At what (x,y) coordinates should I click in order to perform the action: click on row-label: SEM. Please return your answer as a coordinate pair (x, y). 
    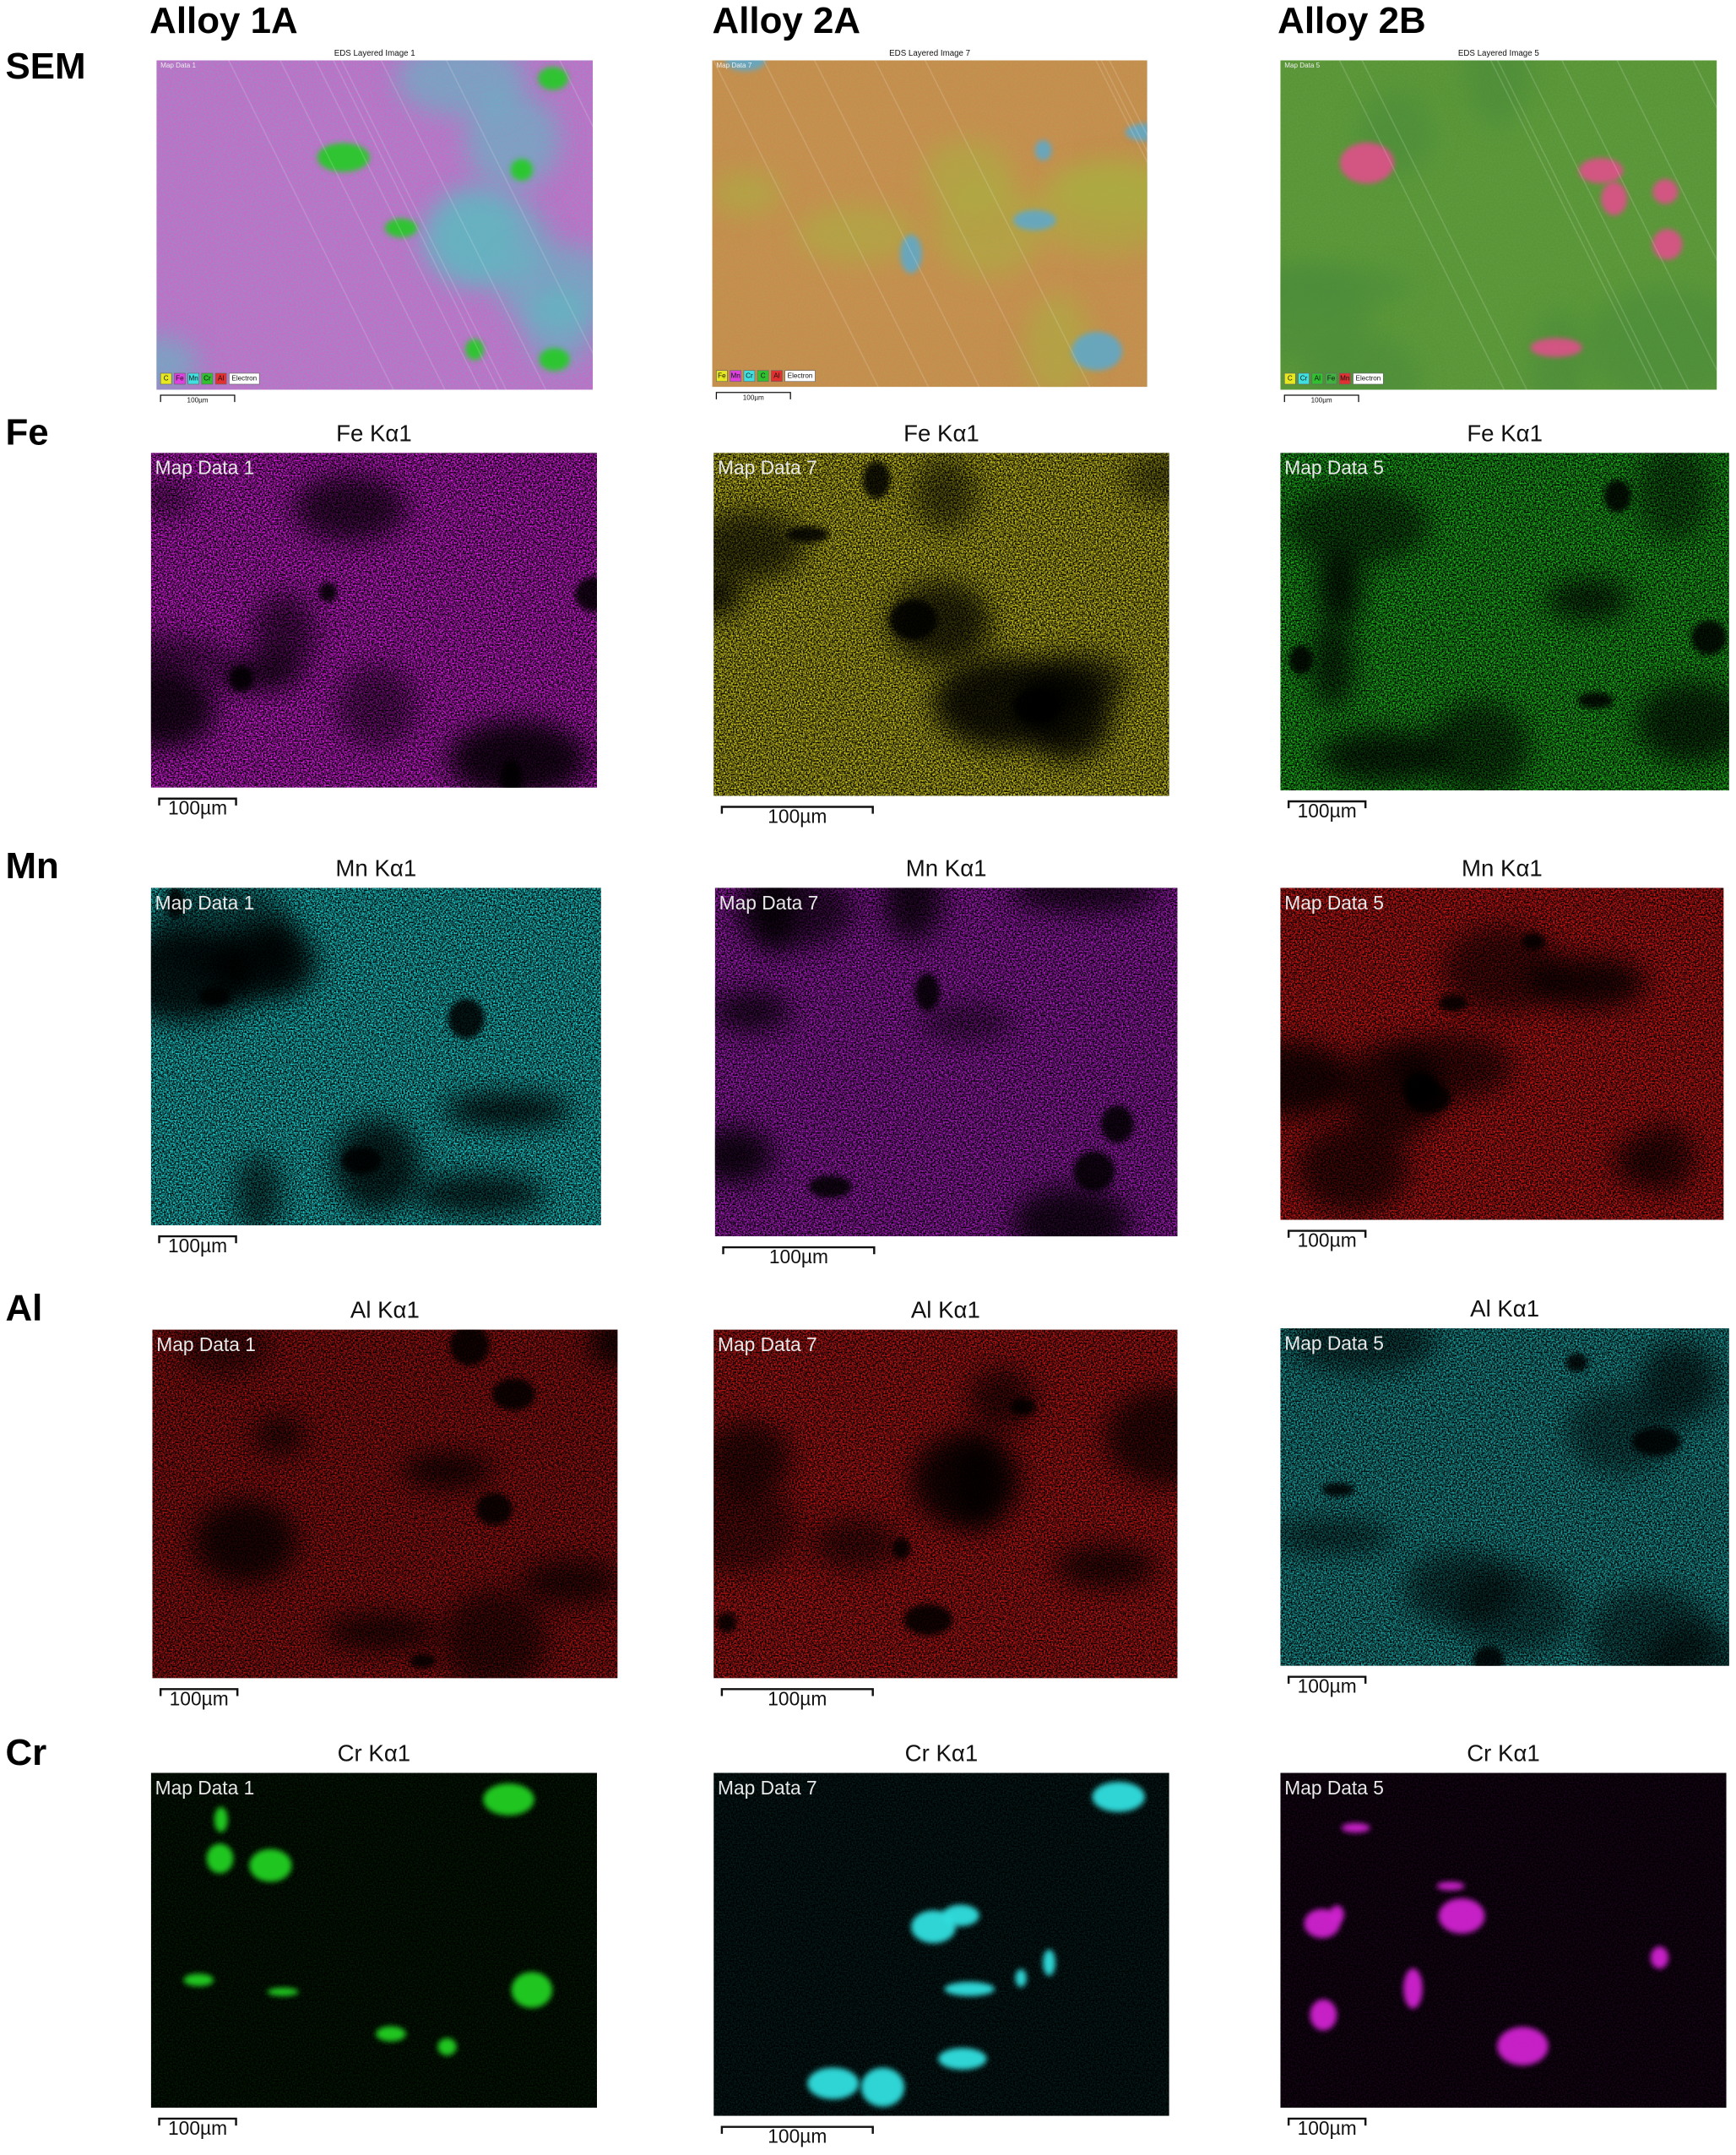
    Looking at the image, I should click on (46, 67).